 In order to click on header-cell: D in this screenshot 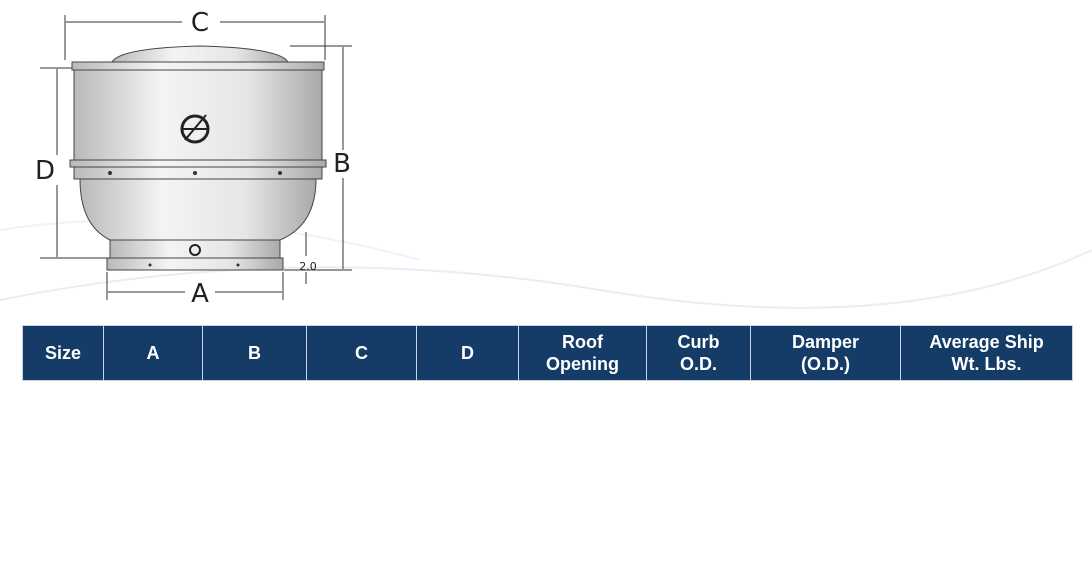, I will do `click(467, 353)`.